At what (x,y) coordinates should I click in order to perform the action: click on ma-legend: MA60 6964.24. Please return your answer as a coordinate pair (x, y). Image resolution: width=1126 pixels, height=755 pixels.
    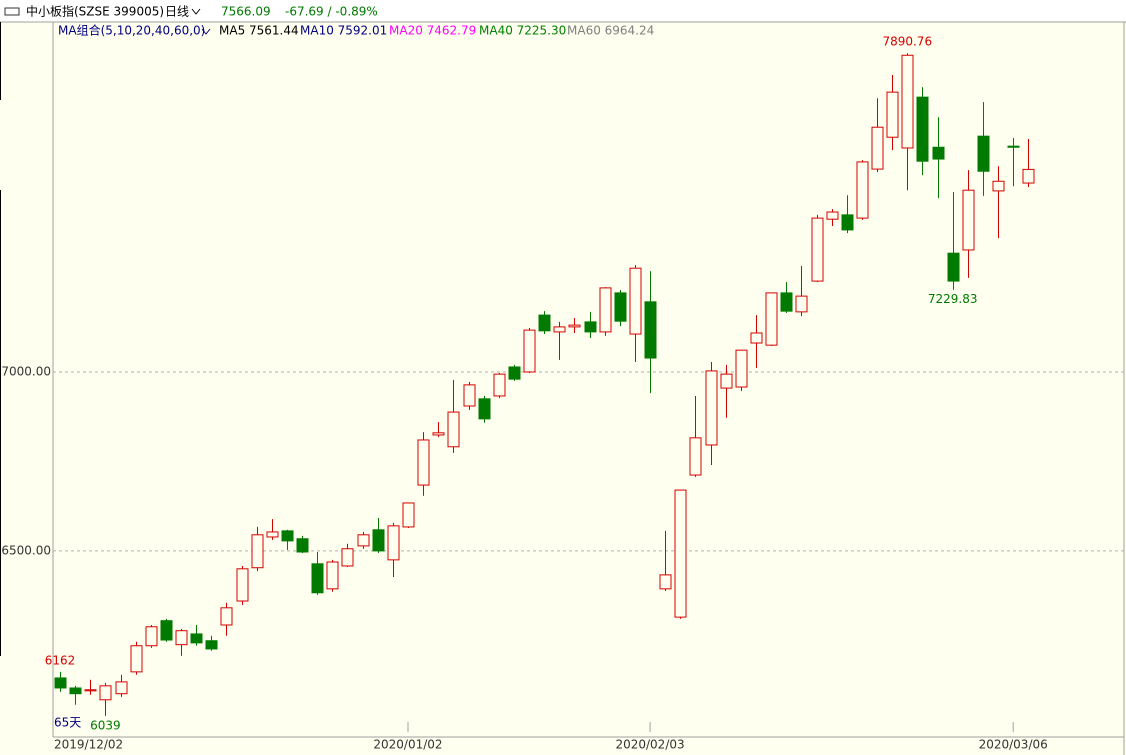
    Looking at the image, I should click on (610, 31).